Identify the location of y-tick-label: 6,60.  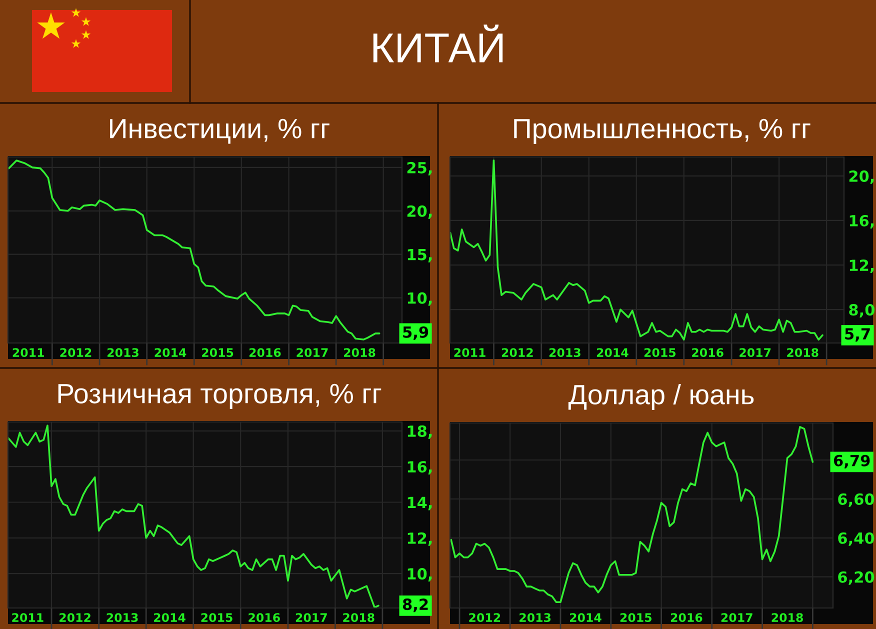
(856, 500).